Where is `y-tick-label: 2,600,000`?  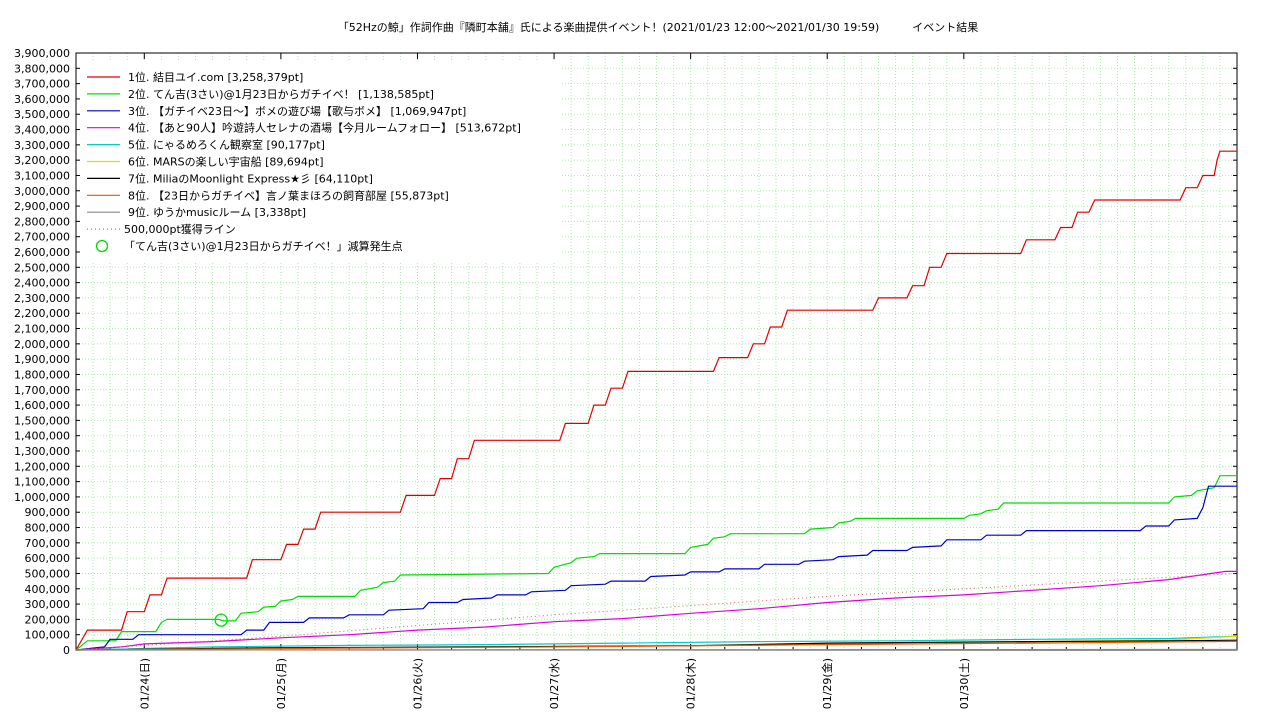 y-tick-label: 2,600,000 is located at coordinates (42, 252).